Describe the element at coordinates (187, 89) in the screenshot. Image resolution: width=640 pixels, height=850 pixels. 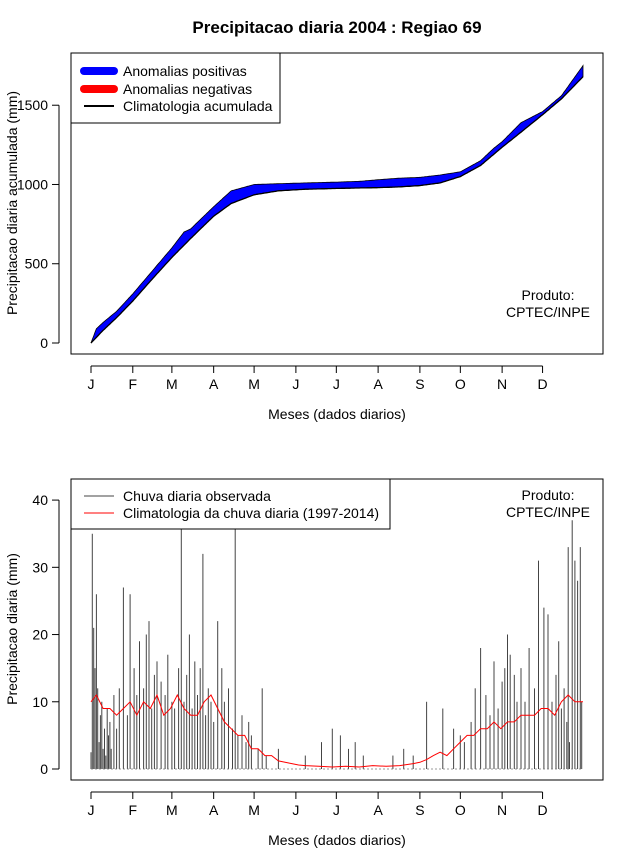
I see `legend-negative-anomalies: Anomalias negativas` at that location.